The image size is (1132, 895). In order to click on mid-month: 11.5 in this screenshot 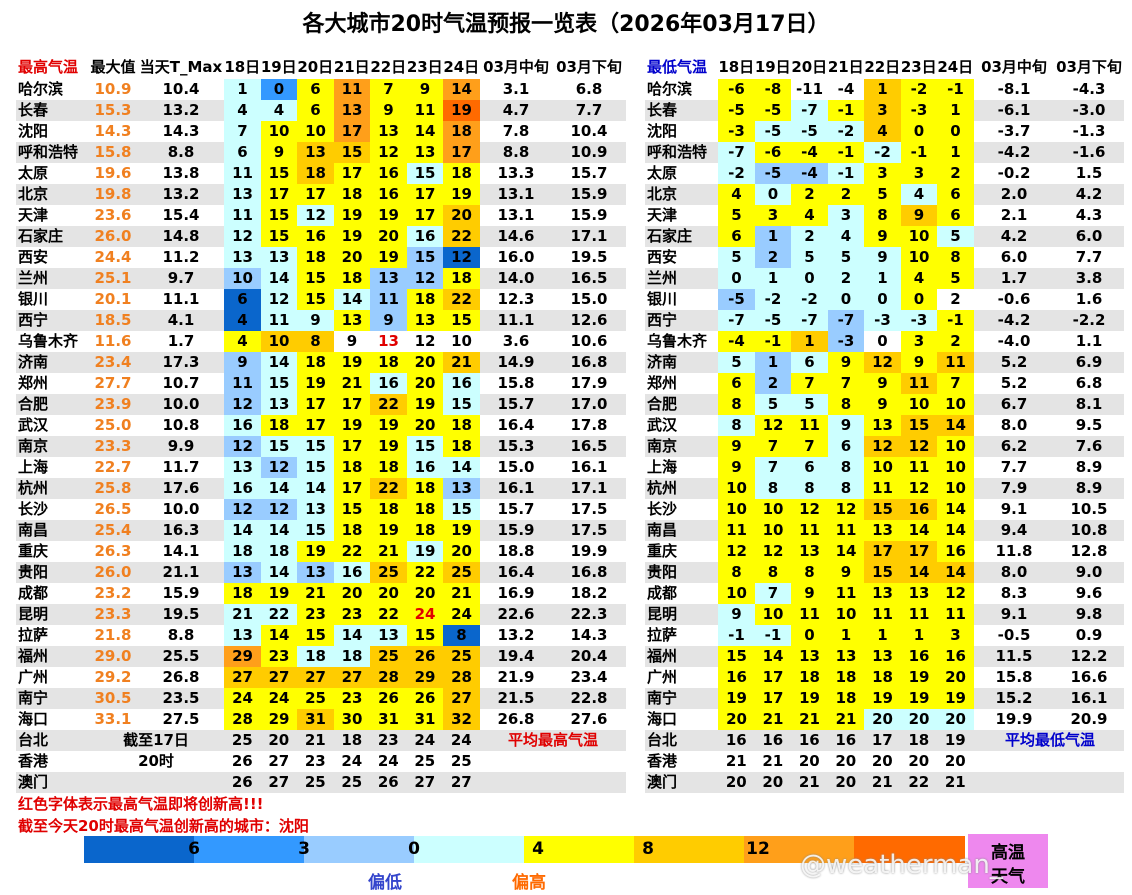, I will do `click(1014, 656)`.